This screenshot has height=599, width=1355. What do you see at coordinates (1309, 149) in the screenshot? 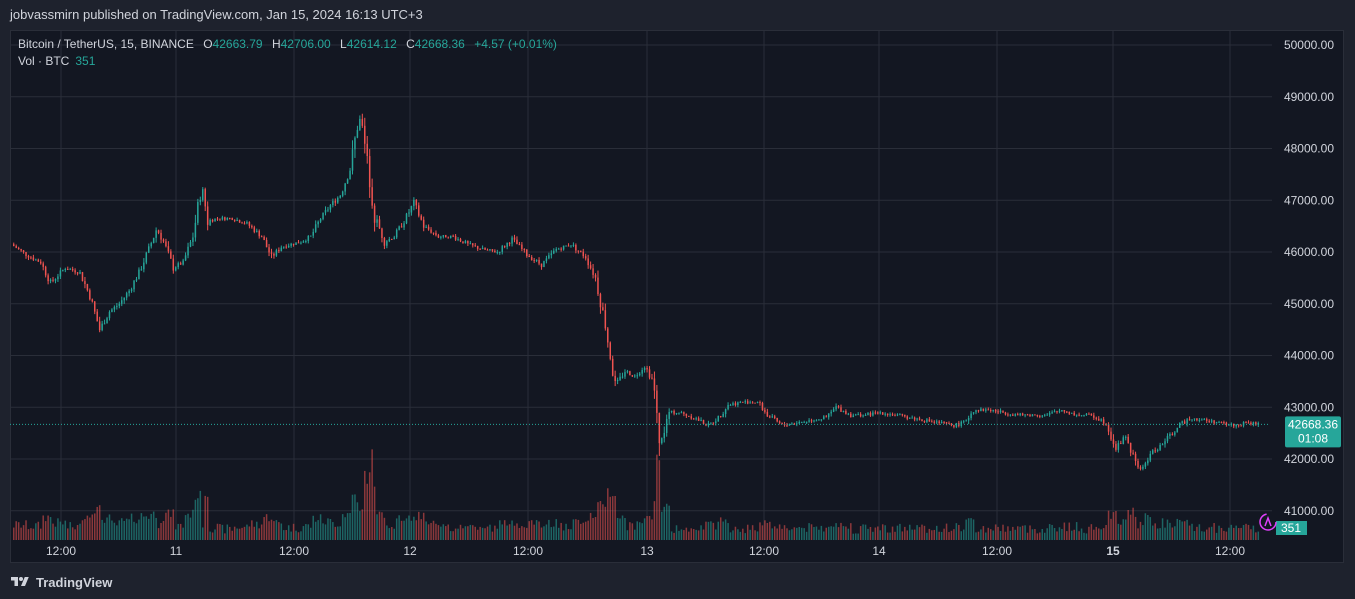
I see `price-tick-label: 48000.00` at bounding box center [1309, 149].